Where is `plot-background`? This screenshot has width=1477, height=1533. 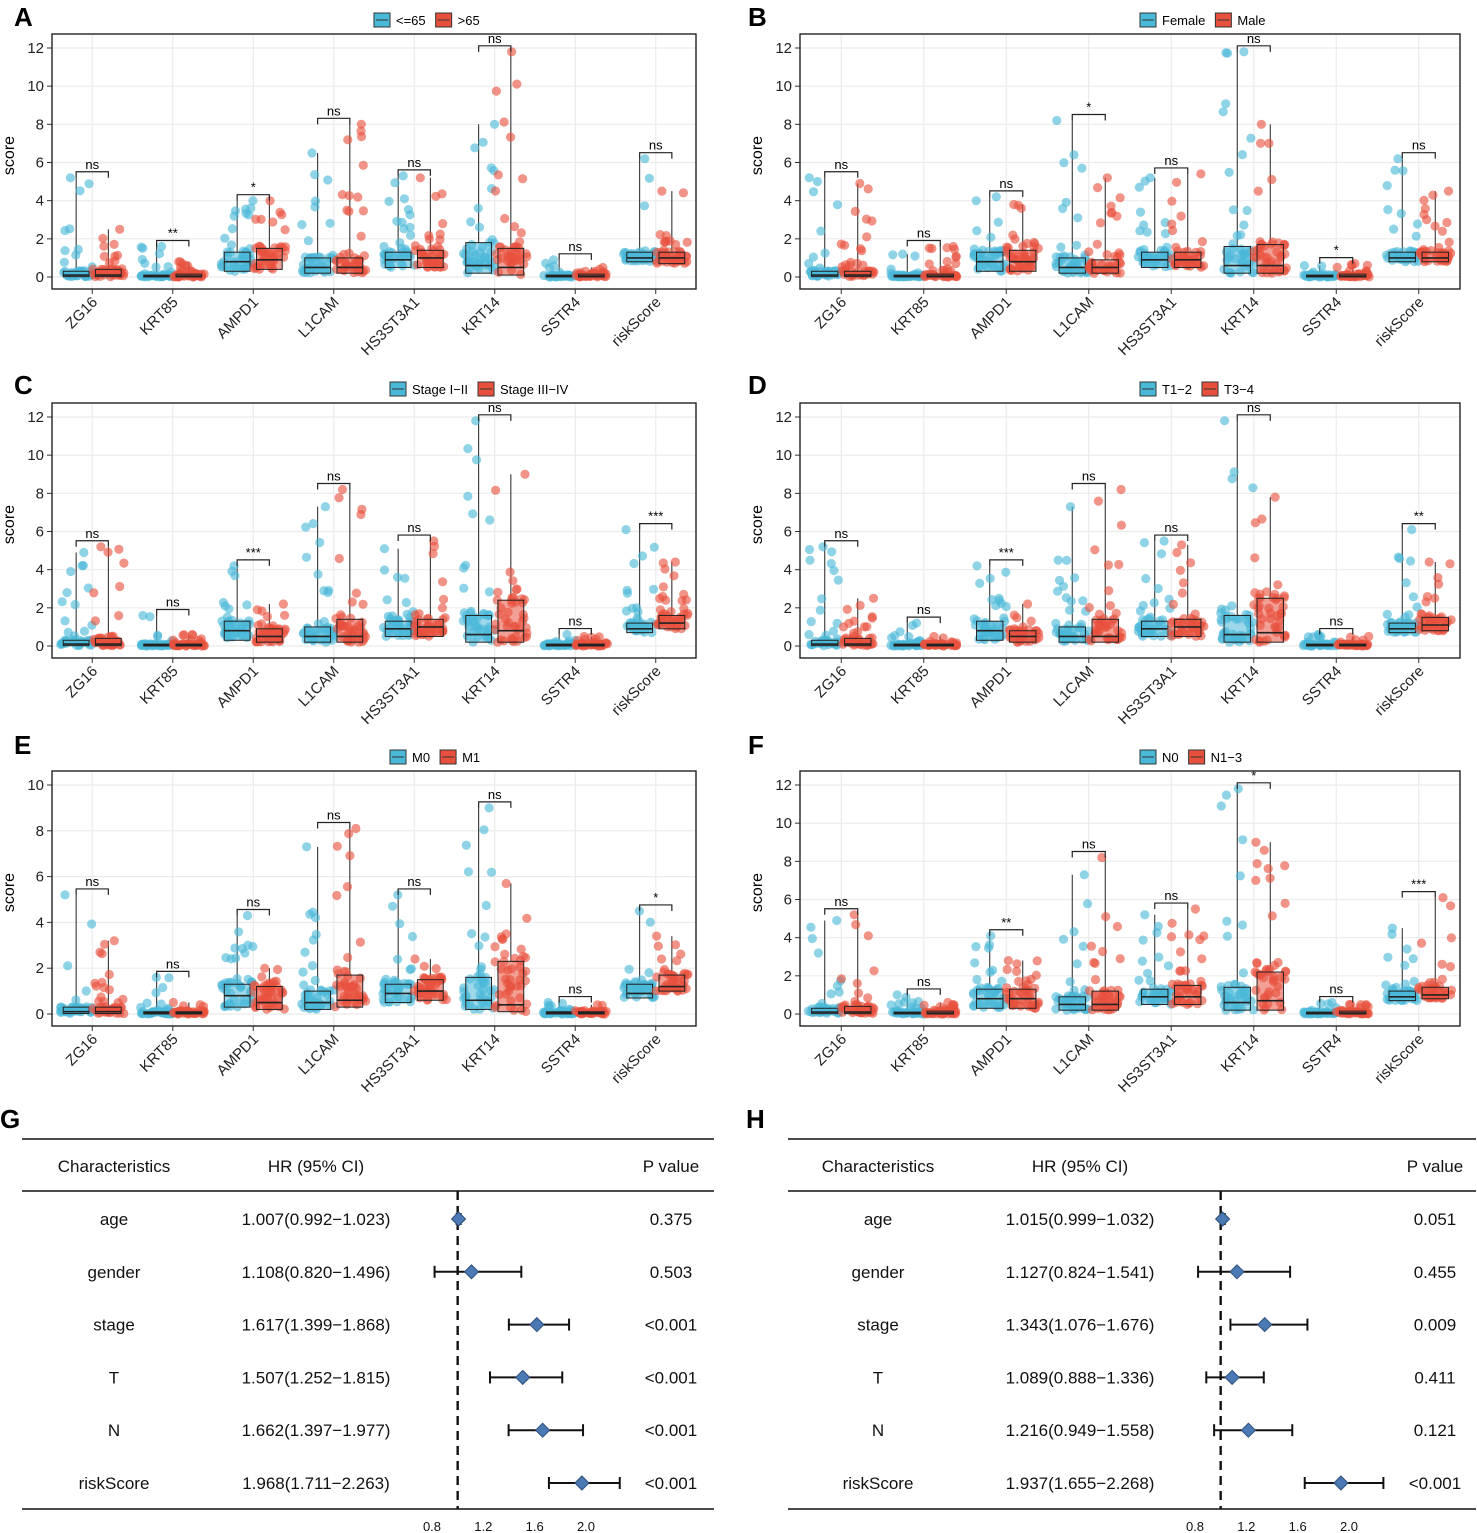 plot-background is located at coordinates (1130, 530).